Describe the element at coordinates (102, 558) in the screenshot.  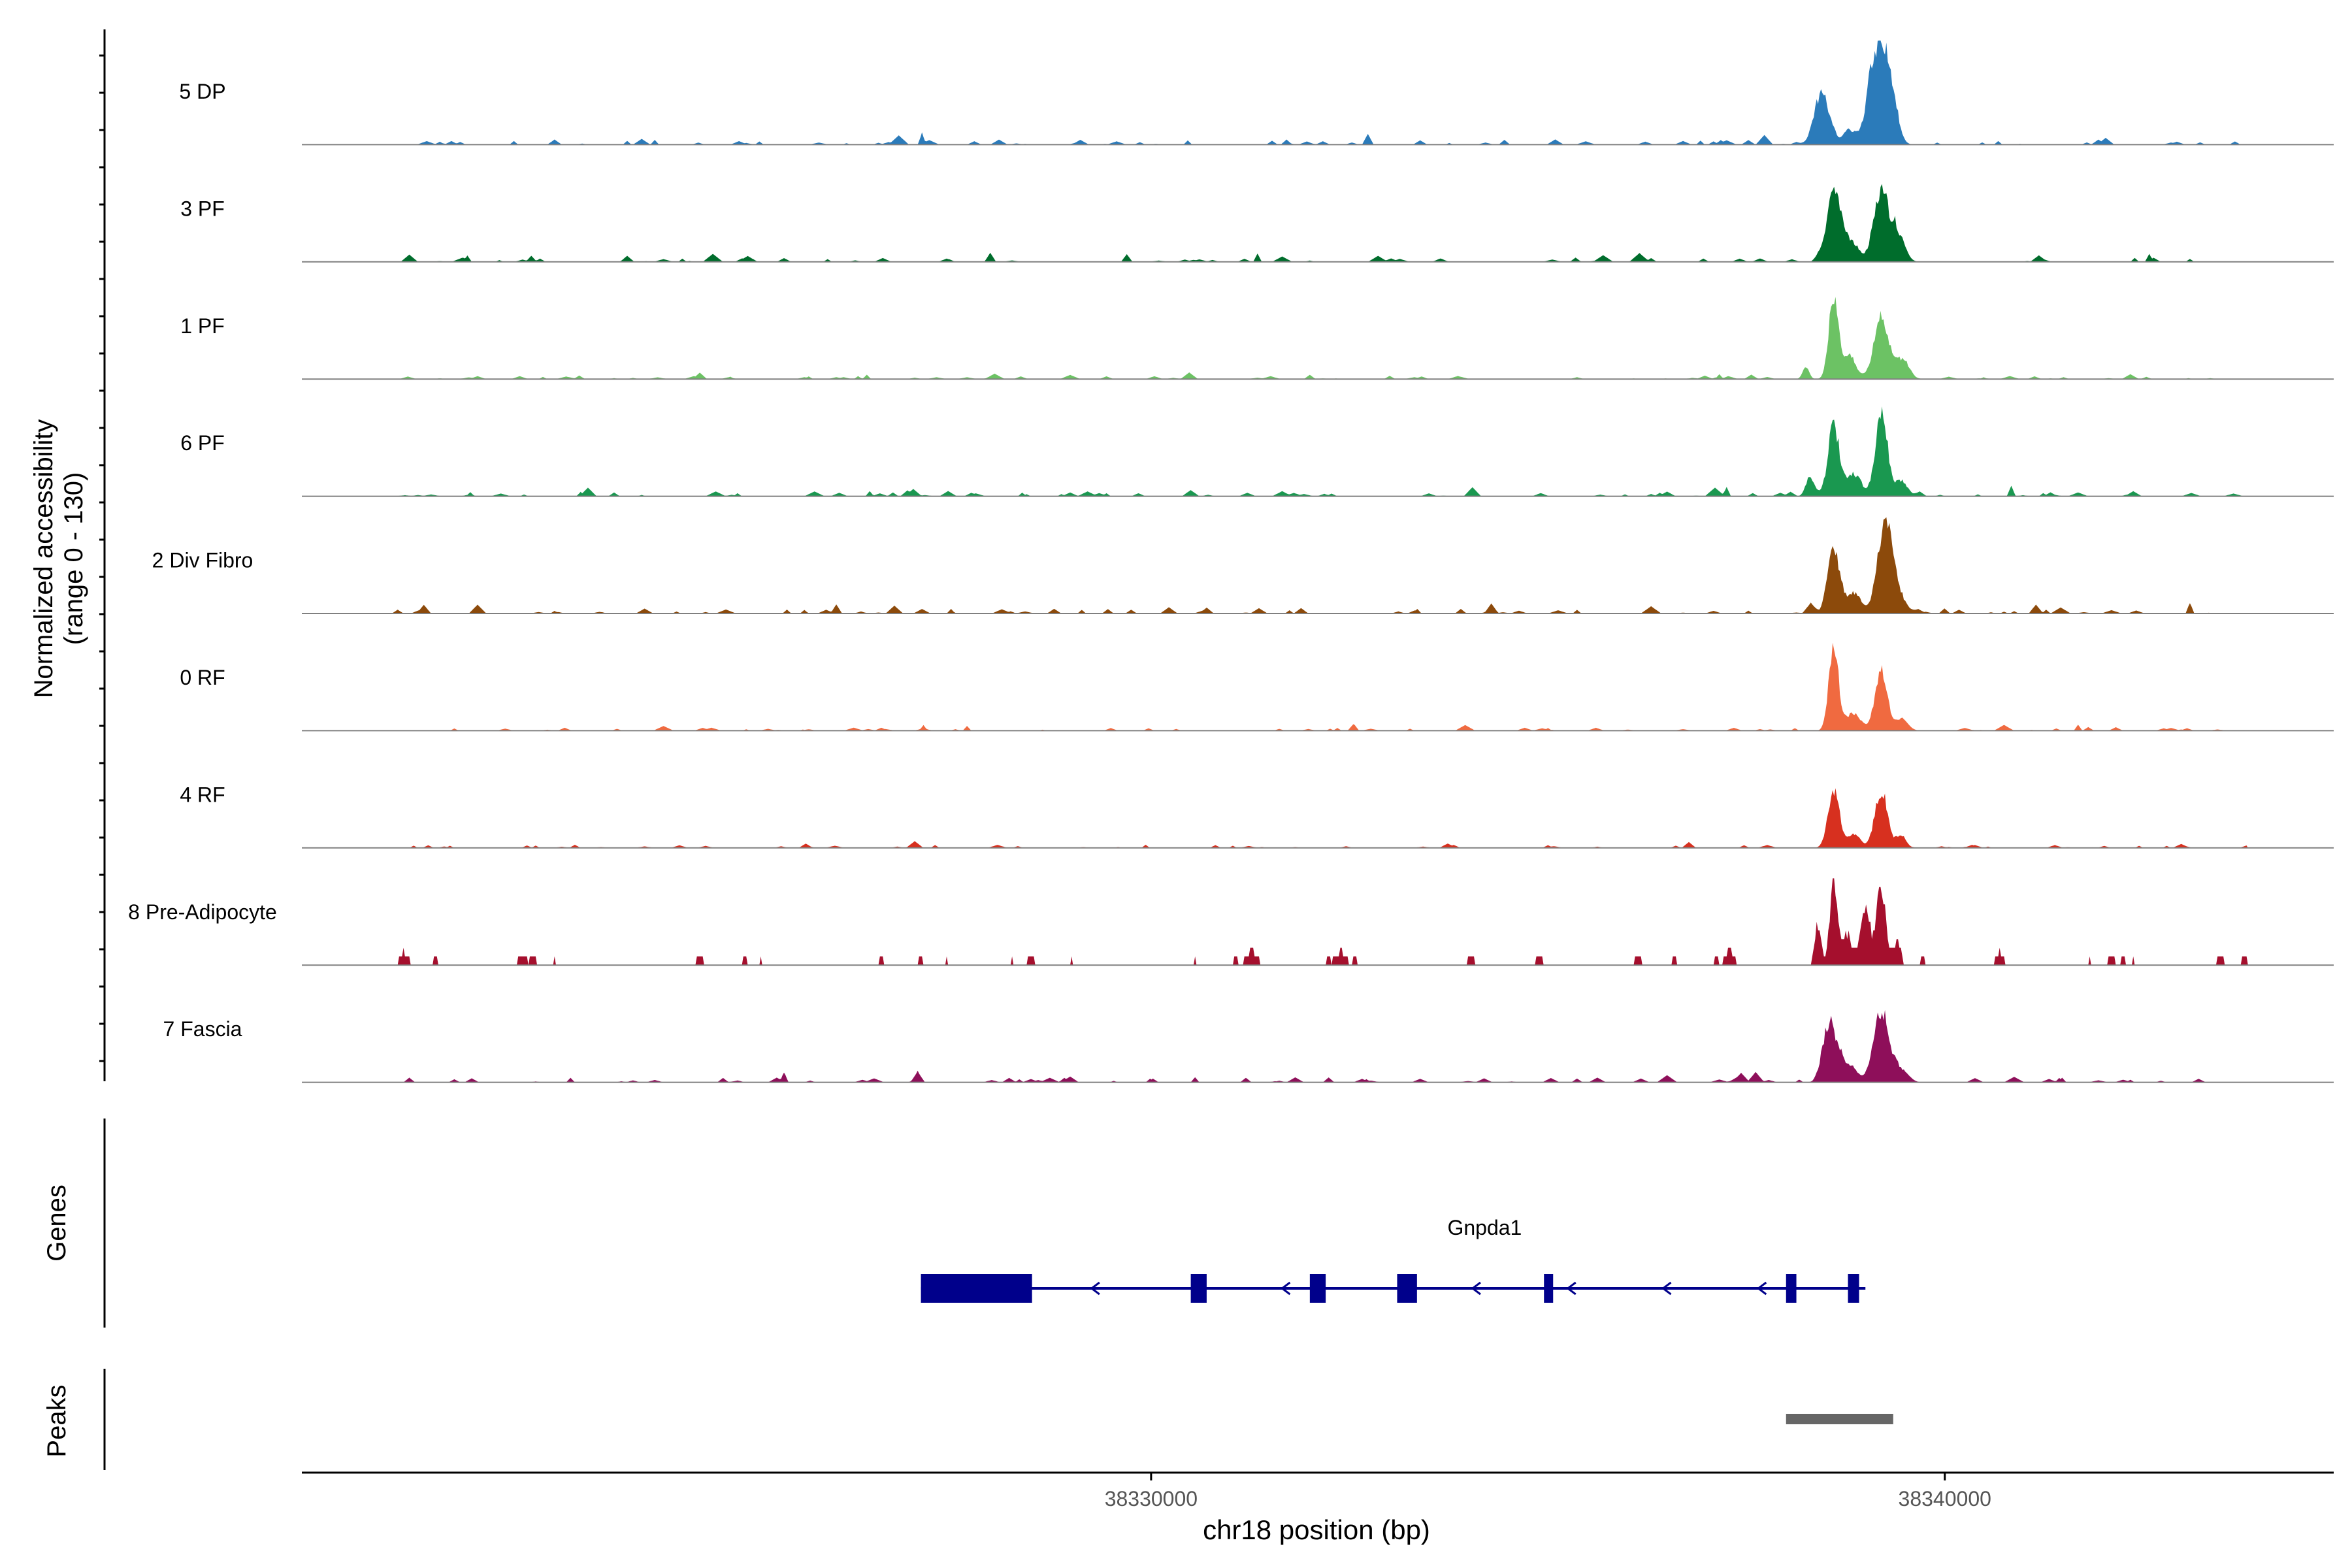
I see `tracks-y-ticks` at that location.